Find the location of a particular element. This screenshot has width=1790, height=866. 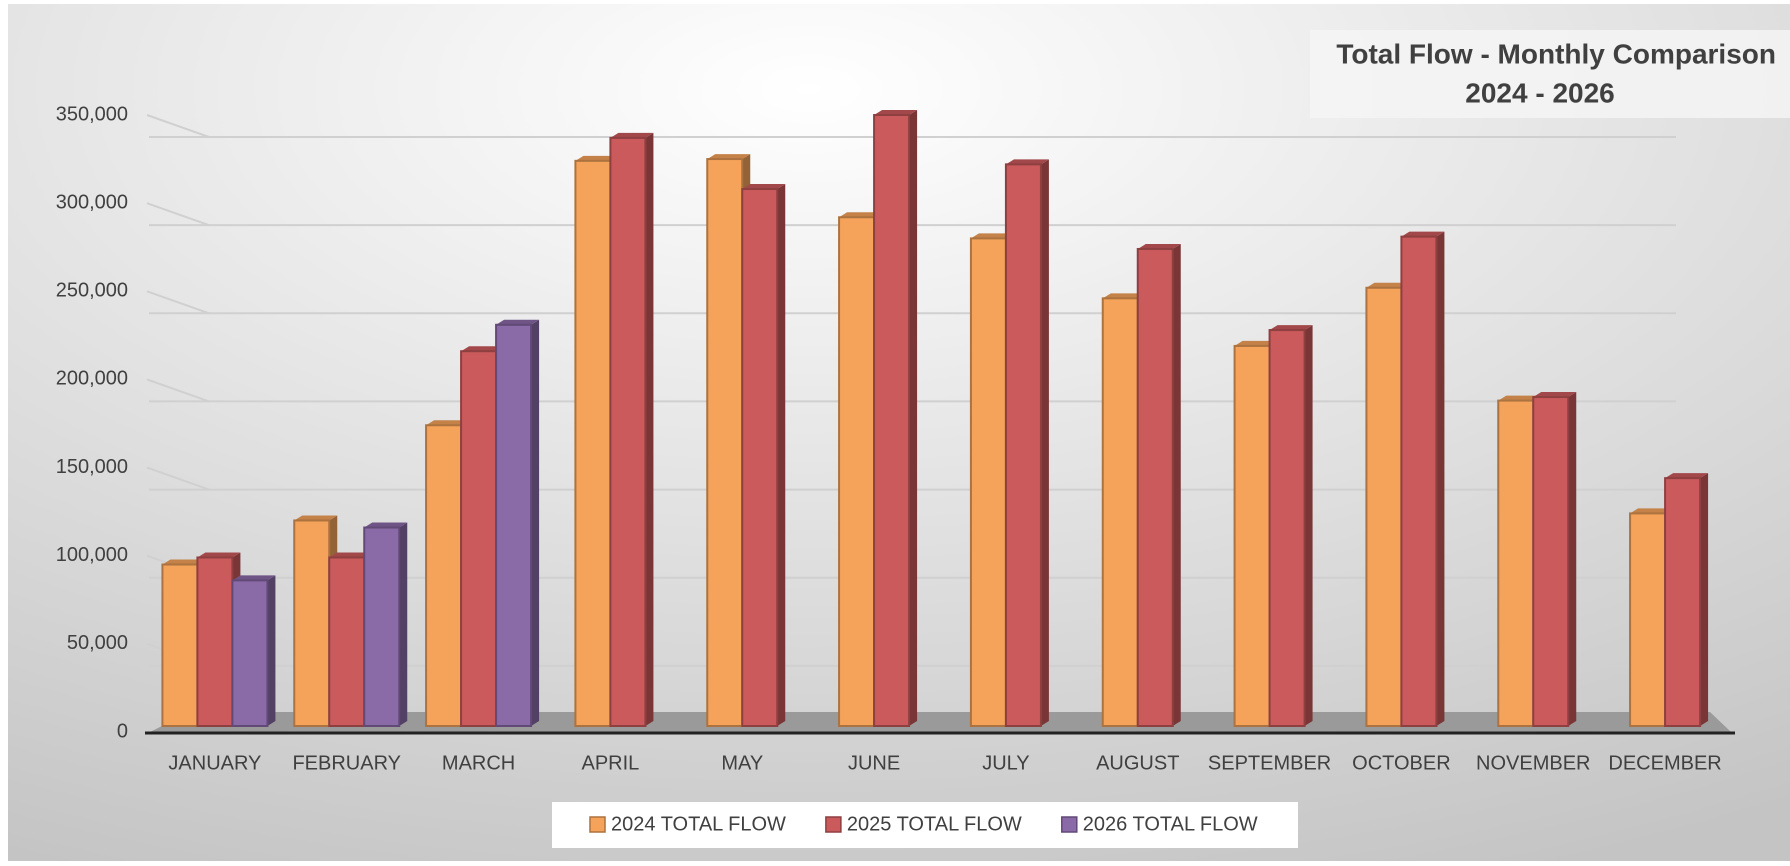

title-box is located at coordinates (1550, 74).